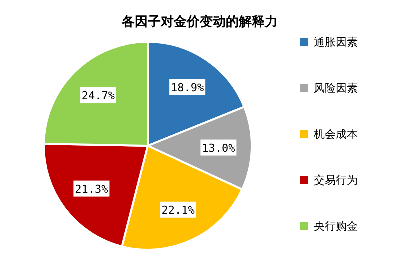 Image resolution: width=406 pixels, height=279 pixels. What do you see at coordinates (336, 134) in the screenshot?
I see `legend-label: 机会成本` at bounding box center [336, 134].